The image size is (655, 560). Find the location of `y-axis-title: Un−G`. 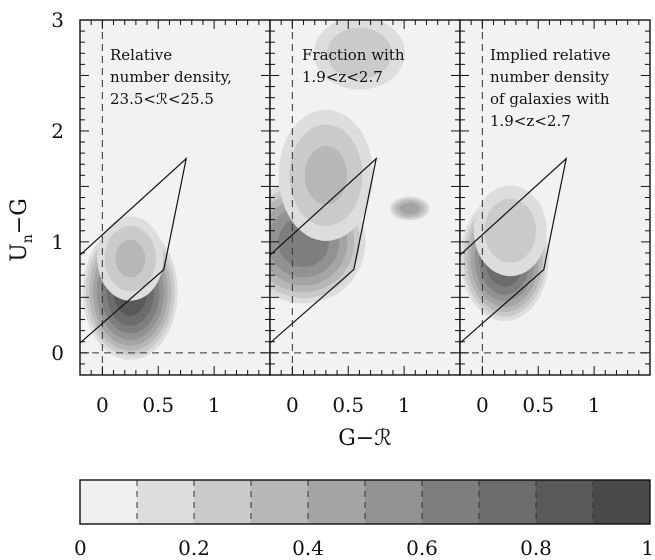

y-axis-title: Un−G is located at coordinates (21, 230).